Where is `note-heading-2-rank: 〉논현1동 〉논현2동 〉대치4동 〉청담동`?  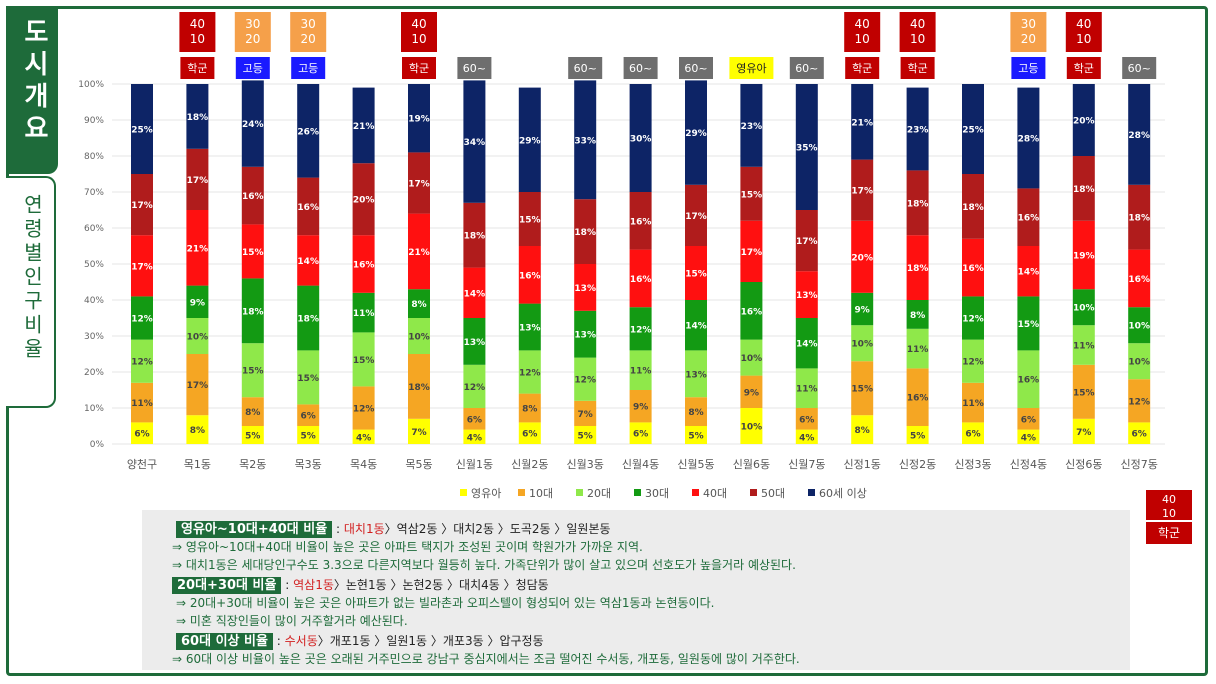 note-heading-2-rank: 〉논현1동 〉논현2동 〉대치4동 〉청담동 is located at coordinates (441, 585).